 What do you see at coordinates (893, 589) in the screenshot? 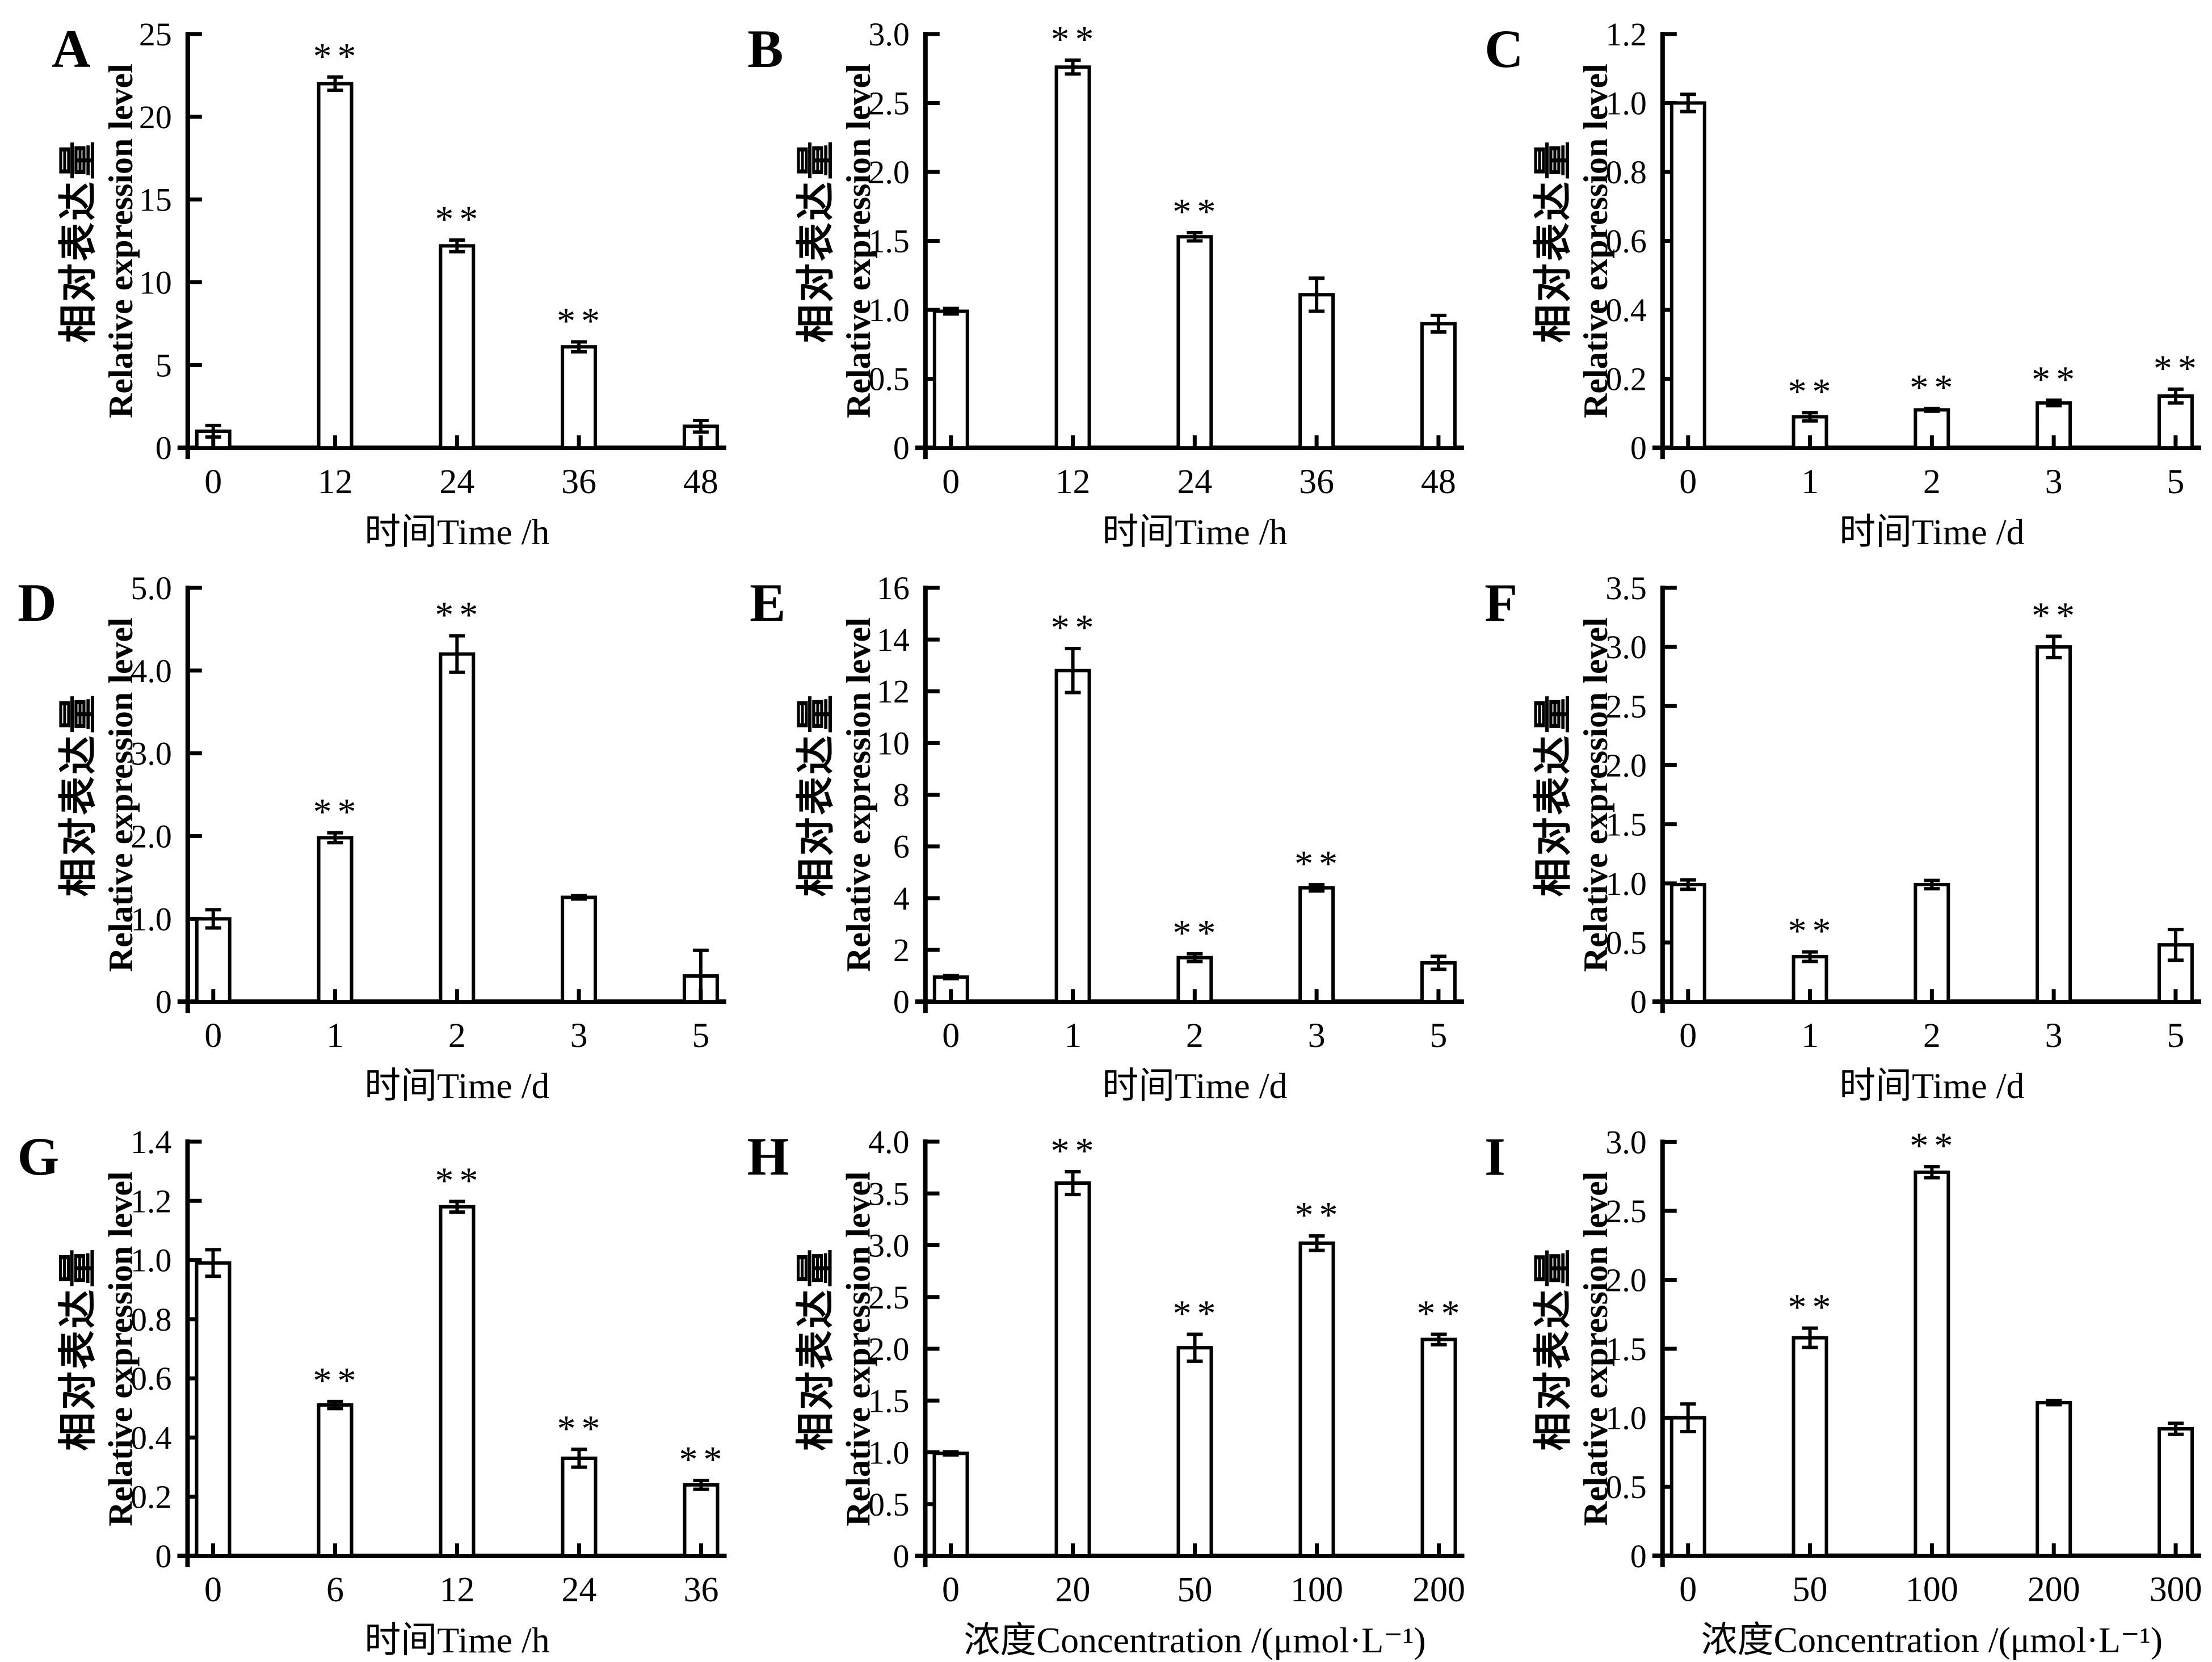
I see `y-tick-label: 16` at bounding box center [893, 589].